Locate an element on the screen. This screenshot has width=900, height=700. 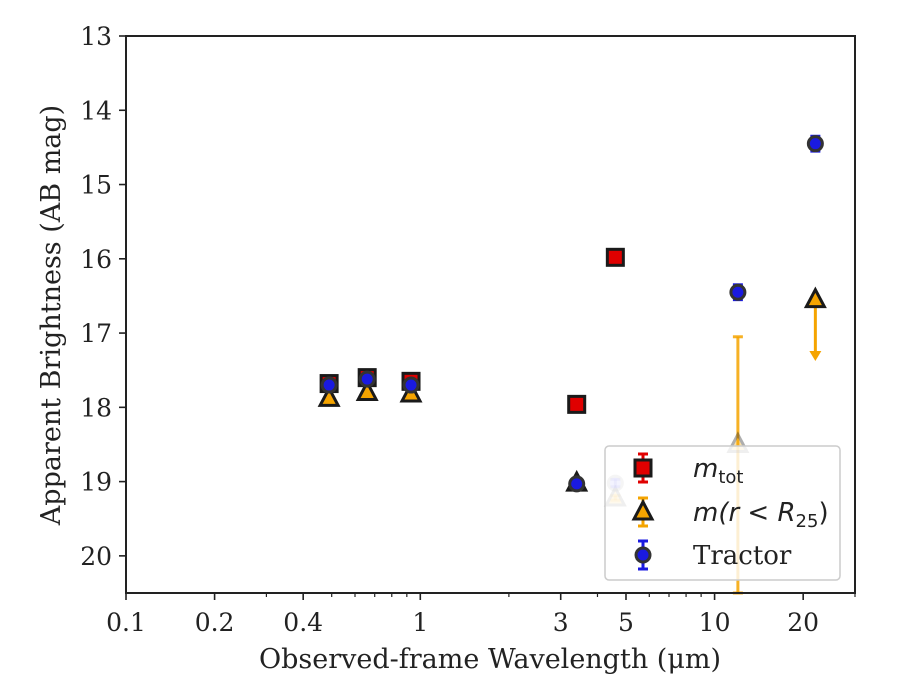
y-tick-label: 18 is located at coordinates (96, 407).